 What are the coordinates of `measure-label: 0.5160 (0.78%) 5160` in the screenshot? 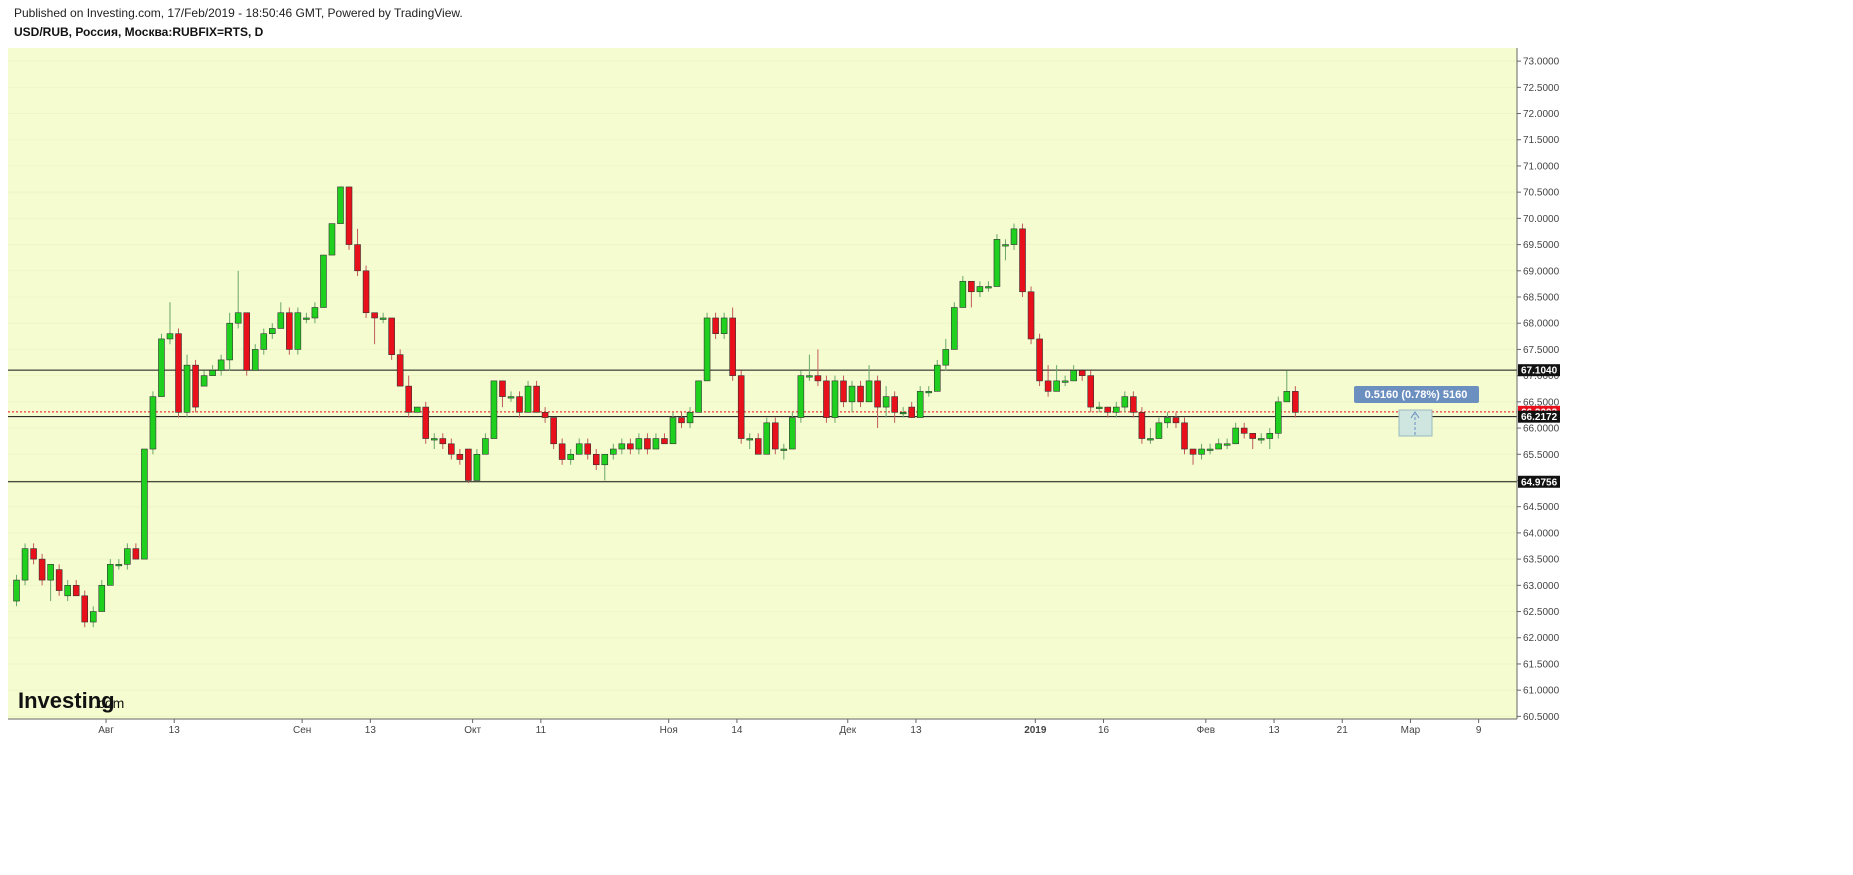 It's located at (1416, 395).